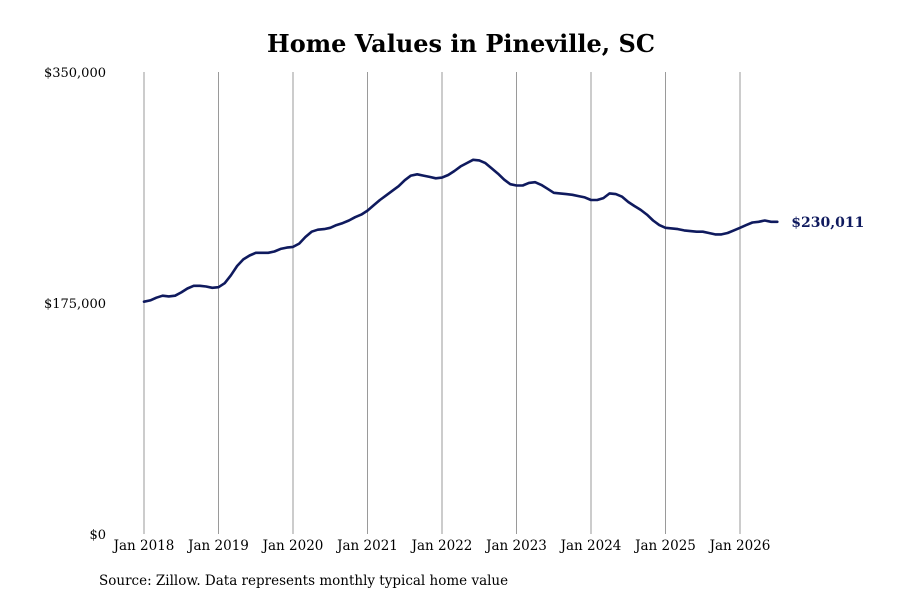  I want to click on x-tick-label: Jan 2022, so click(441, 546).